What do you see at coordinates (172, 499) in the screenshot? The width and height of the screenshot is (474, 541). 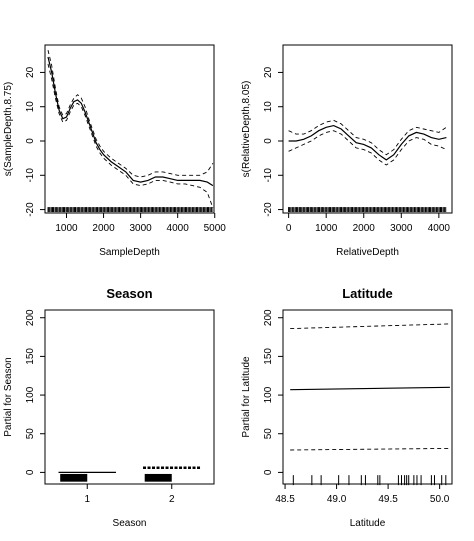 I see `x-tick-label: 2` at bounding box center [172, 499].